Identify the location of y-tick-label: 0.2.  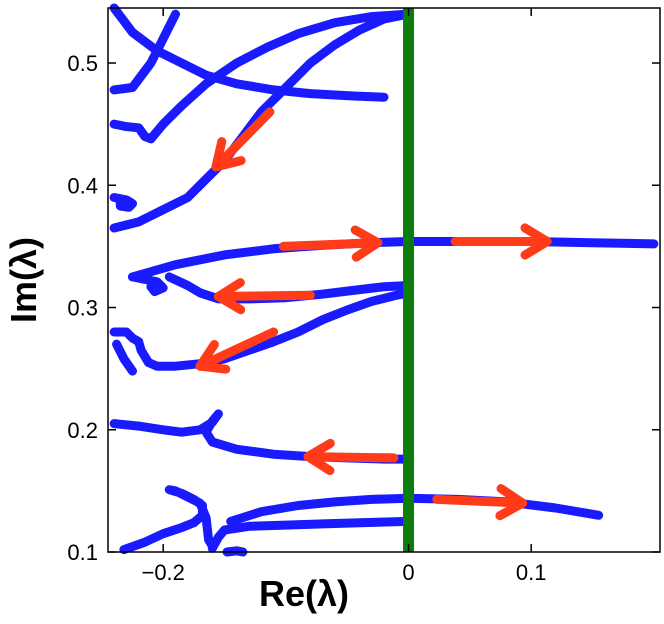
(82, 430).